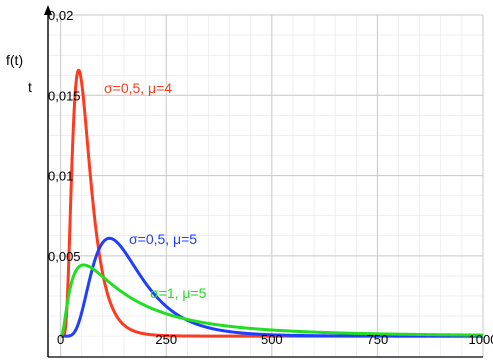  I want to click on y-tick-label: 0,005, so click(64, 256).